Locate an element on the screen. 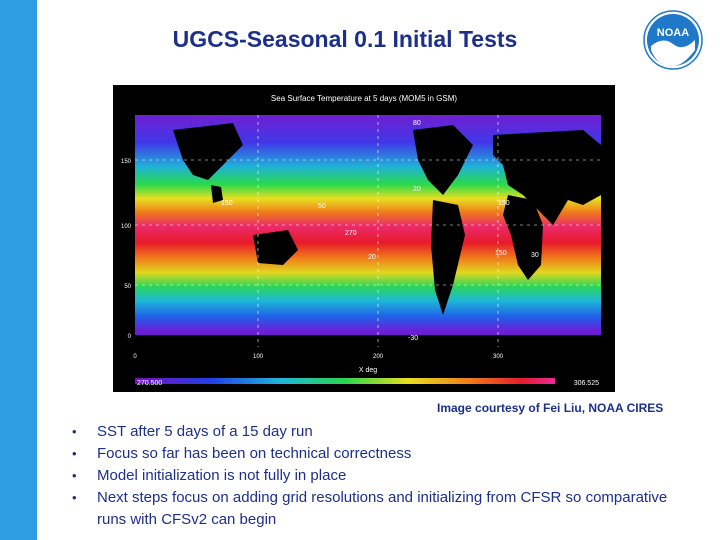 This screenshot has width=720, height=540. image-credit: Image courtesy of Fei Liu, NOAA CIRES is located at coordinates (550, 408).